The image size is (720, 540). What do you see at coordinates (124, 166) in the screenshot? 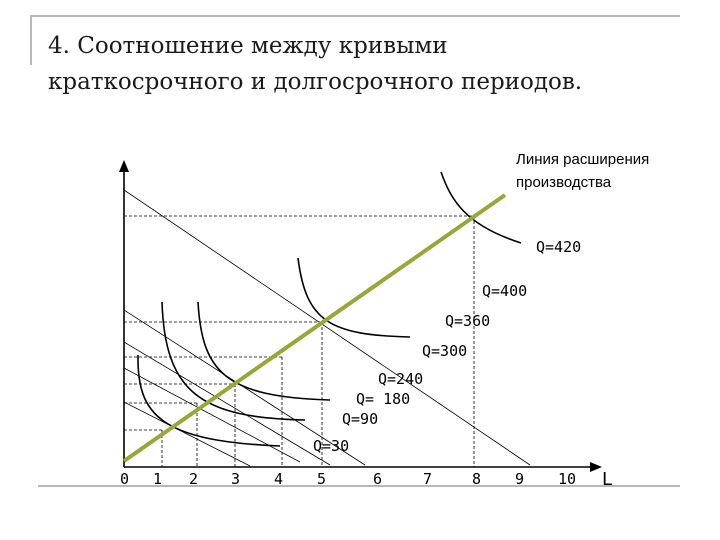
I see `y-axis-arrow` at bounding box center [124, 166].